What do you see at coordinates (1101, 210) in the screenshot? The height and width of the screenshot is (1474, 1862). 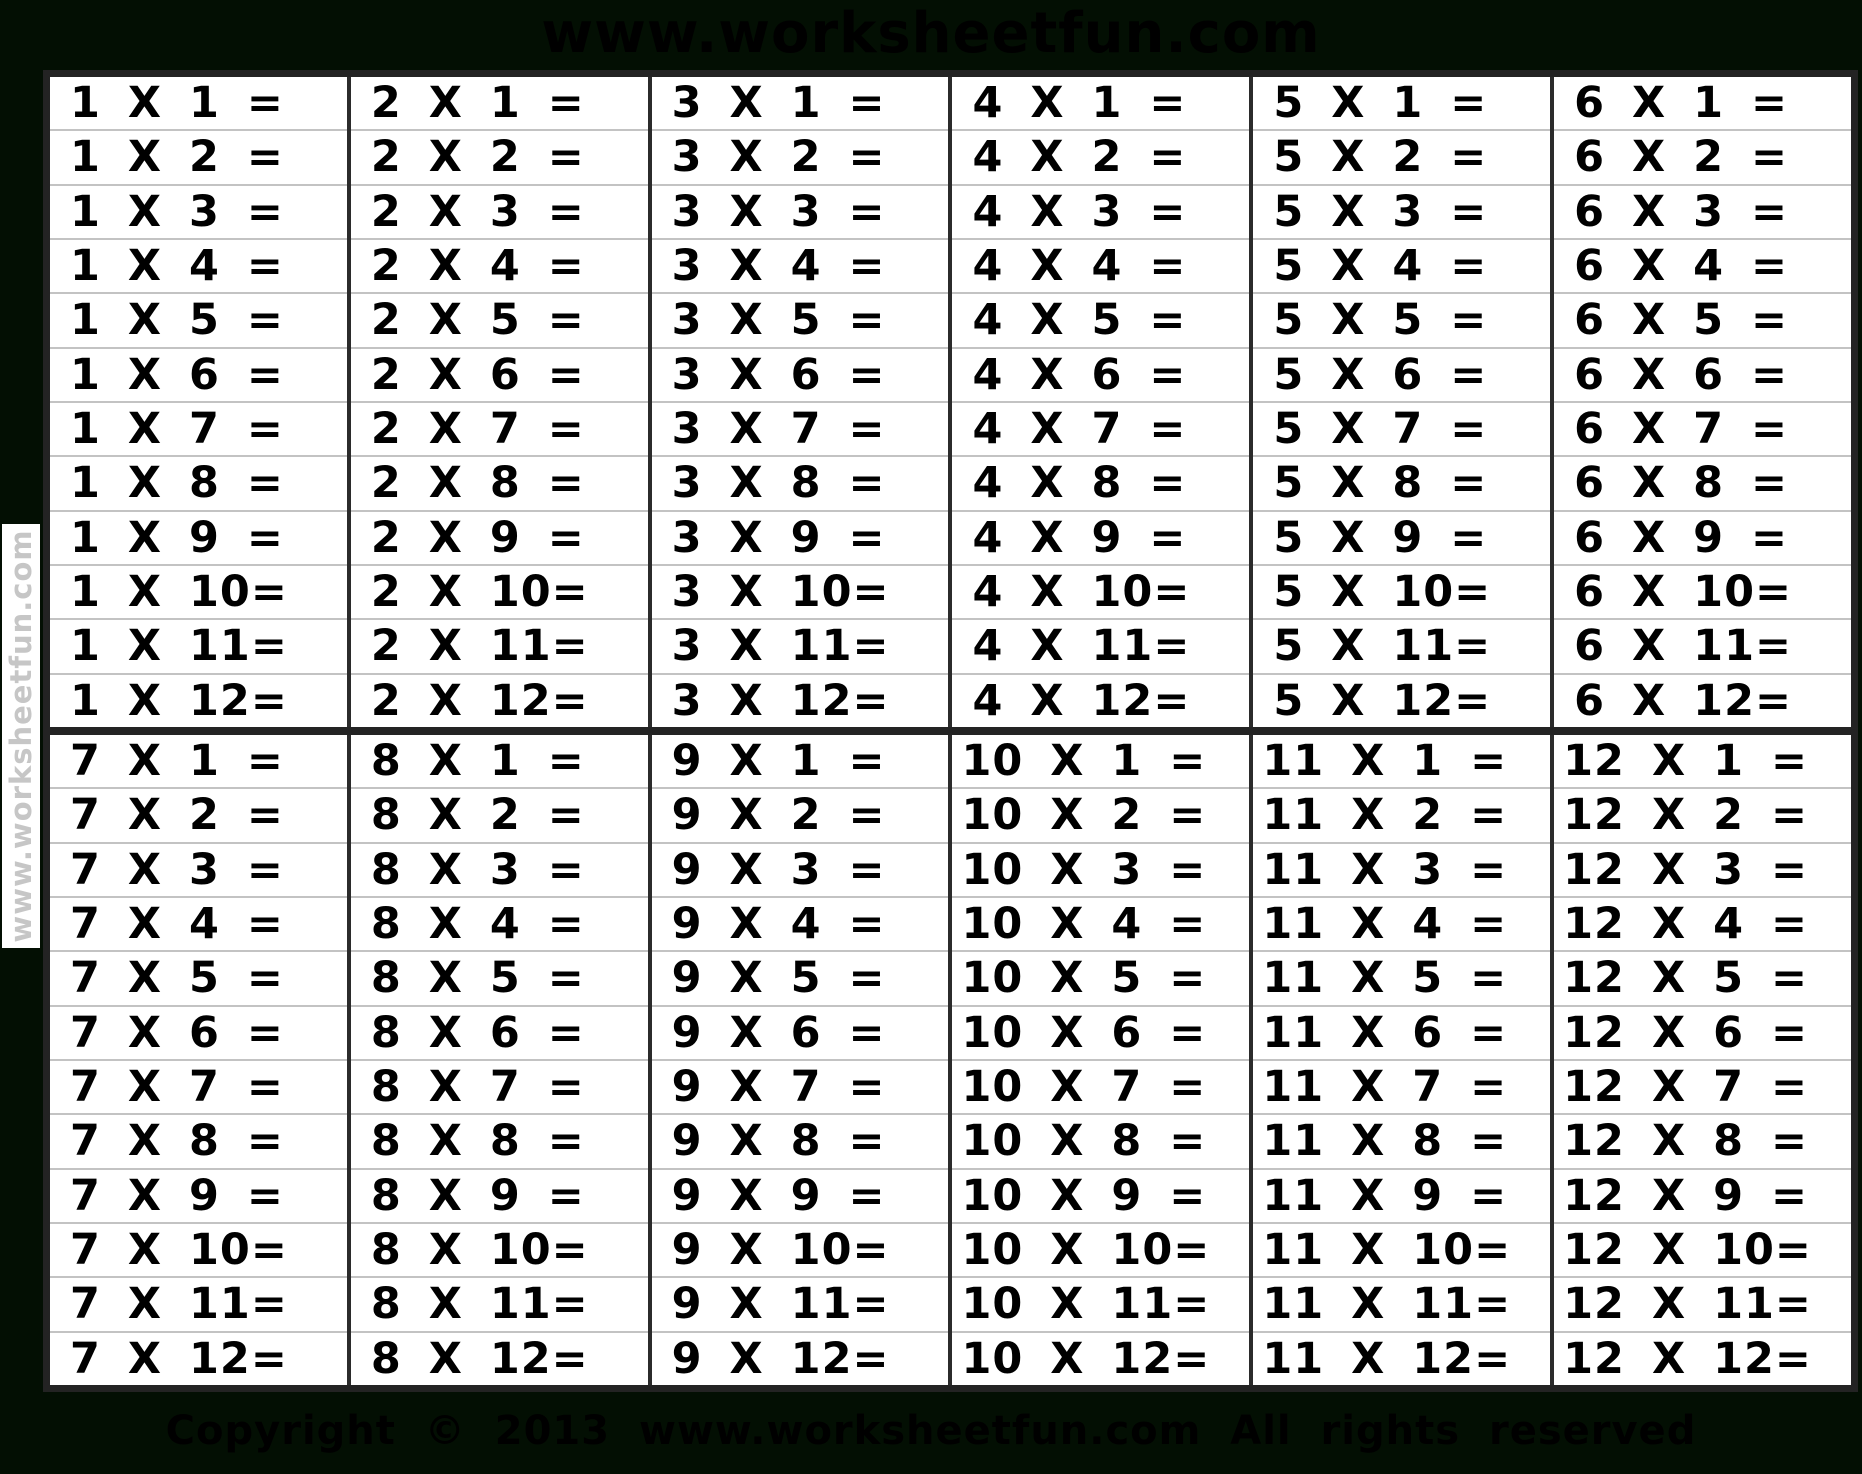 I see `table-cell: 4 X 3 =` at bounding box center [1101, 210].